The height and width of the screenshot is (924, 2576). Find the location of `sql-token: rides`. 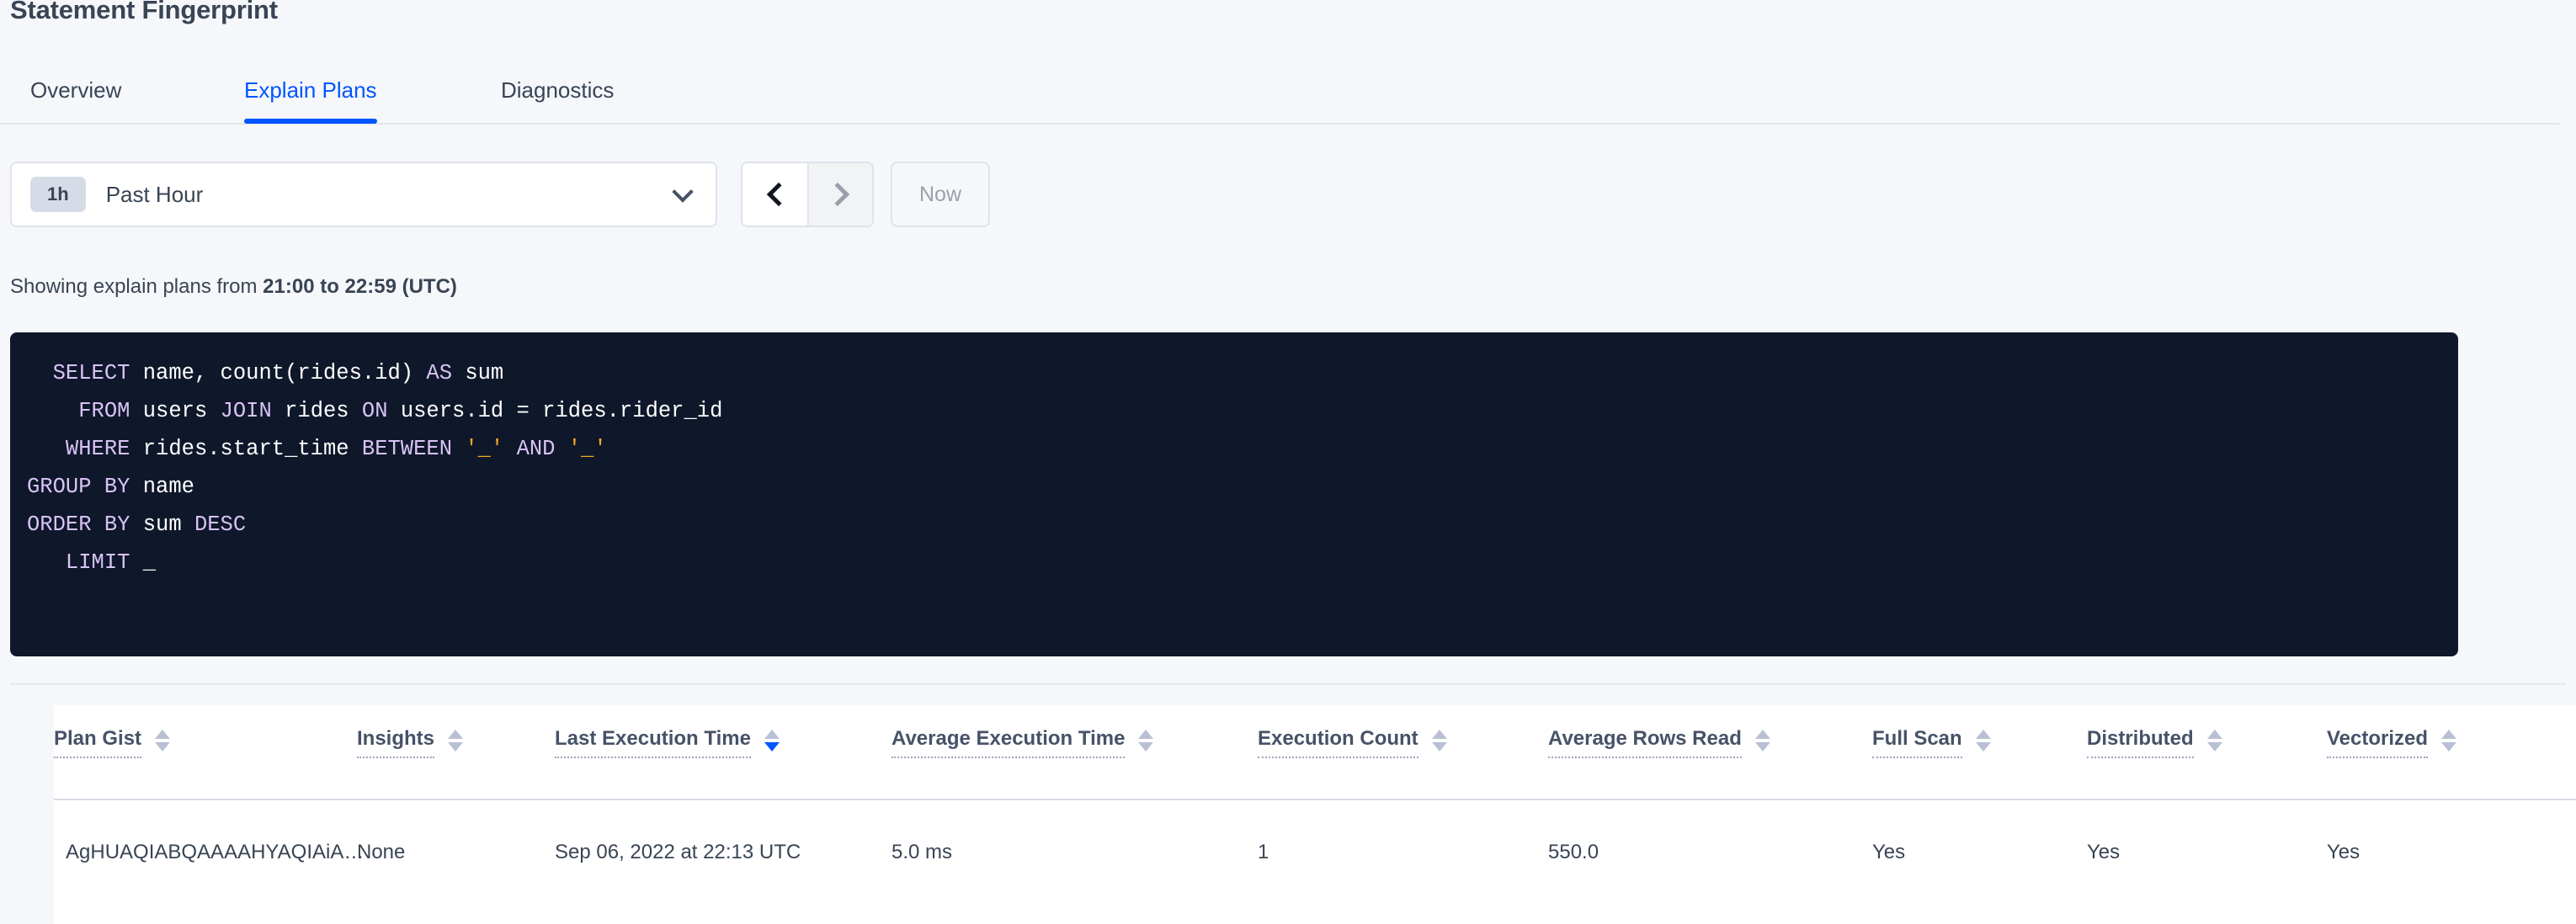

sql-token: rides is located at coordinates (316, 411).